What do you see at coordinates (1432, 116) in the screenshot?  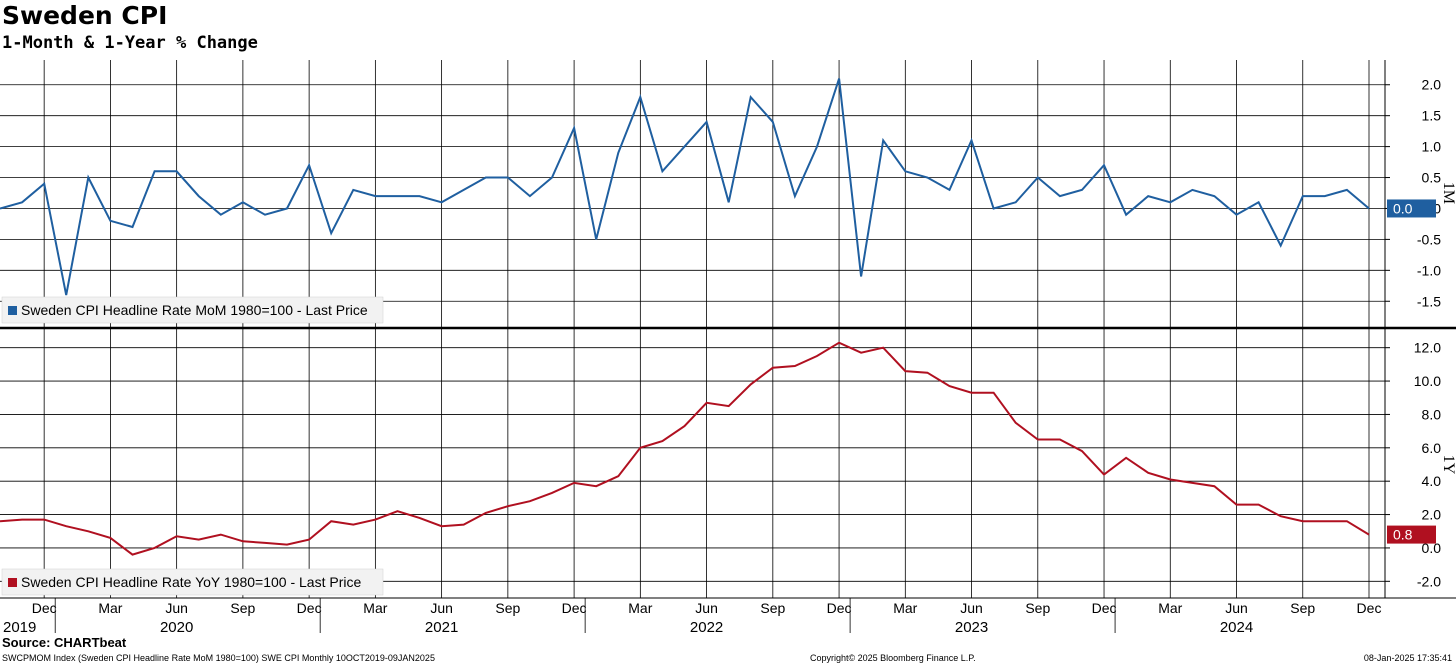 I see `mom-ytick-label: 1.5` at bounding box center [1432, 116].